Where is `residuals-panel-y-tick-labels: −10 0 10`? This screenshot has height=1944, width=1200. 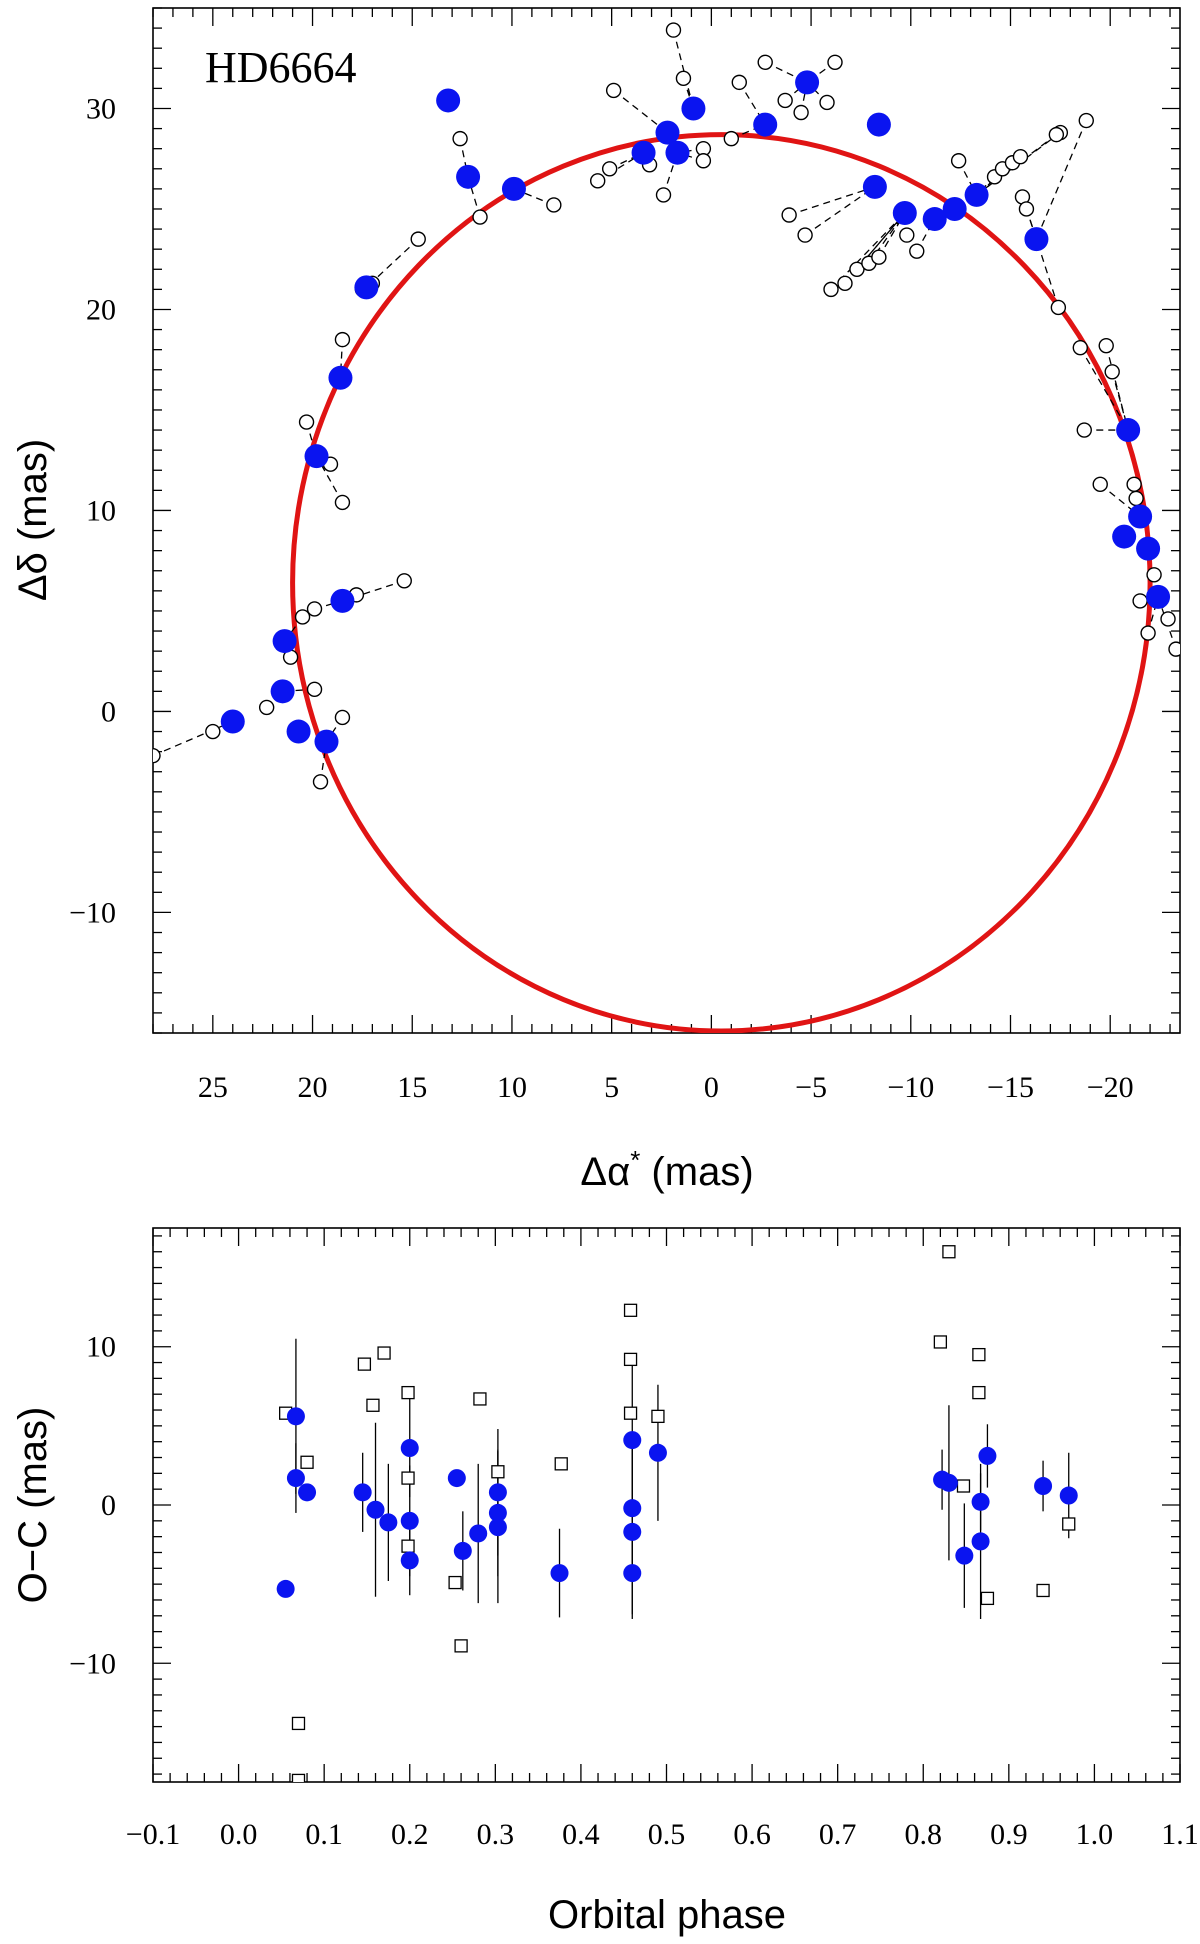
residuals-panel-y-tick-labels: −10 0 10 is located at coordinates (92, 1506).